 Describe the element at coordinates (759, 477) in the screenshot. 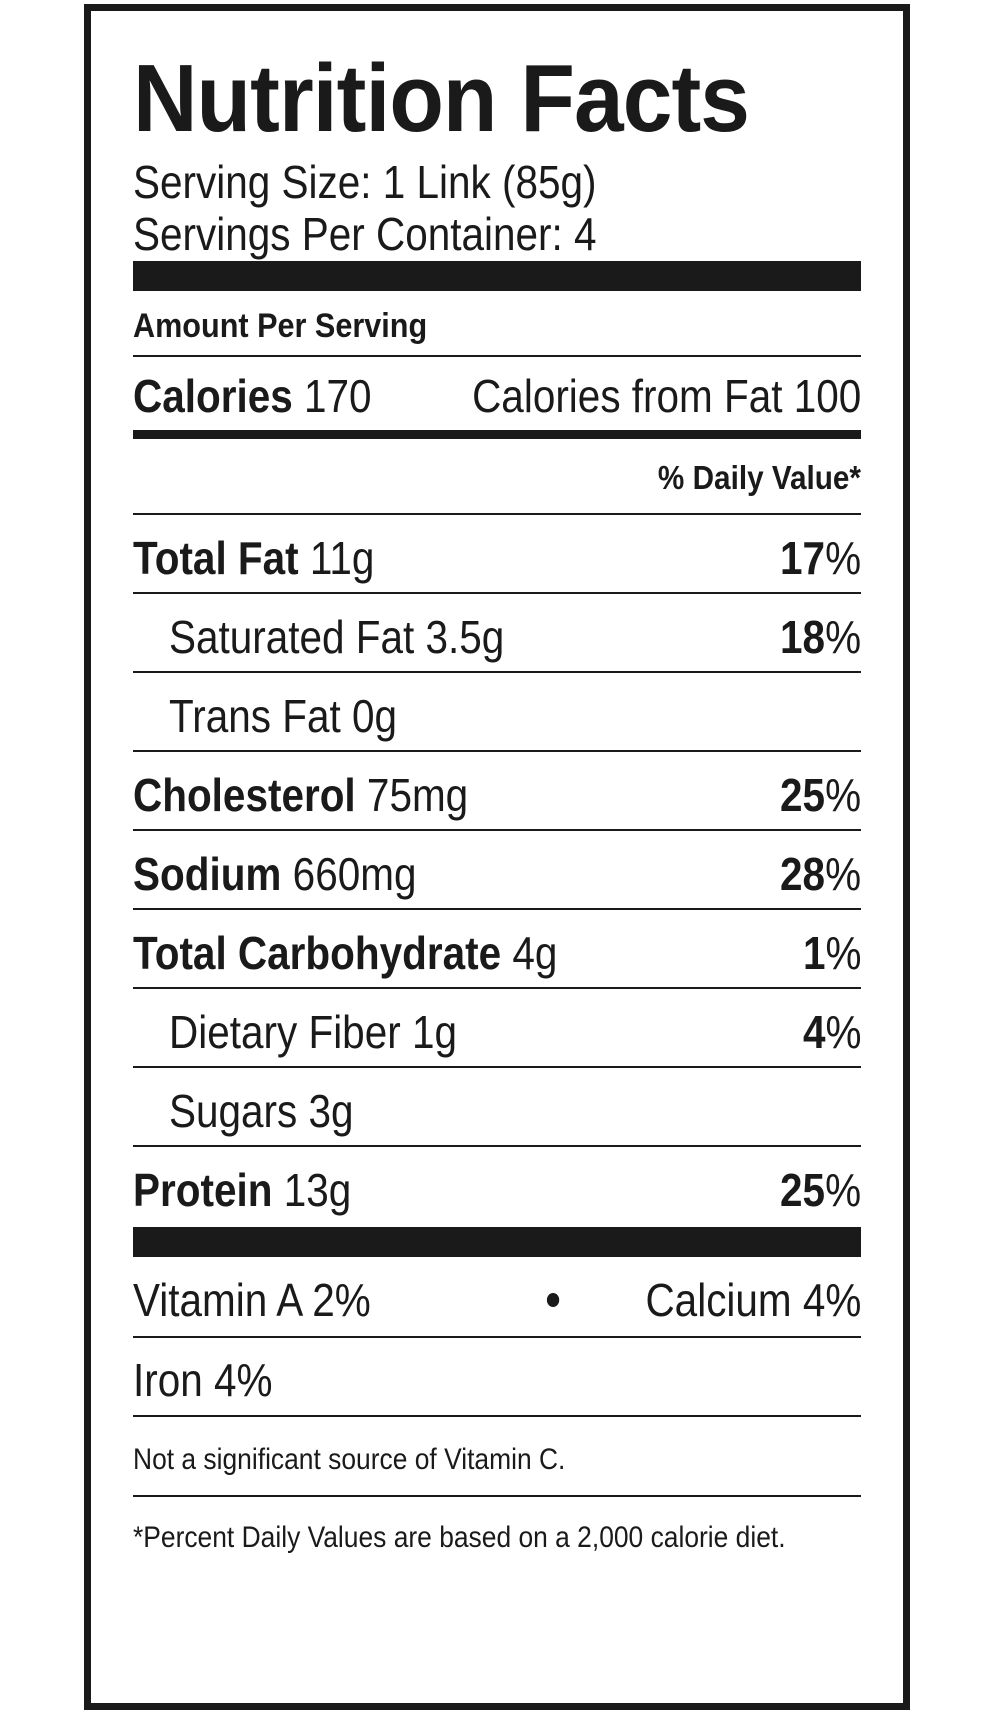

I see `daily-value-header: % Daily Value*` at that location.